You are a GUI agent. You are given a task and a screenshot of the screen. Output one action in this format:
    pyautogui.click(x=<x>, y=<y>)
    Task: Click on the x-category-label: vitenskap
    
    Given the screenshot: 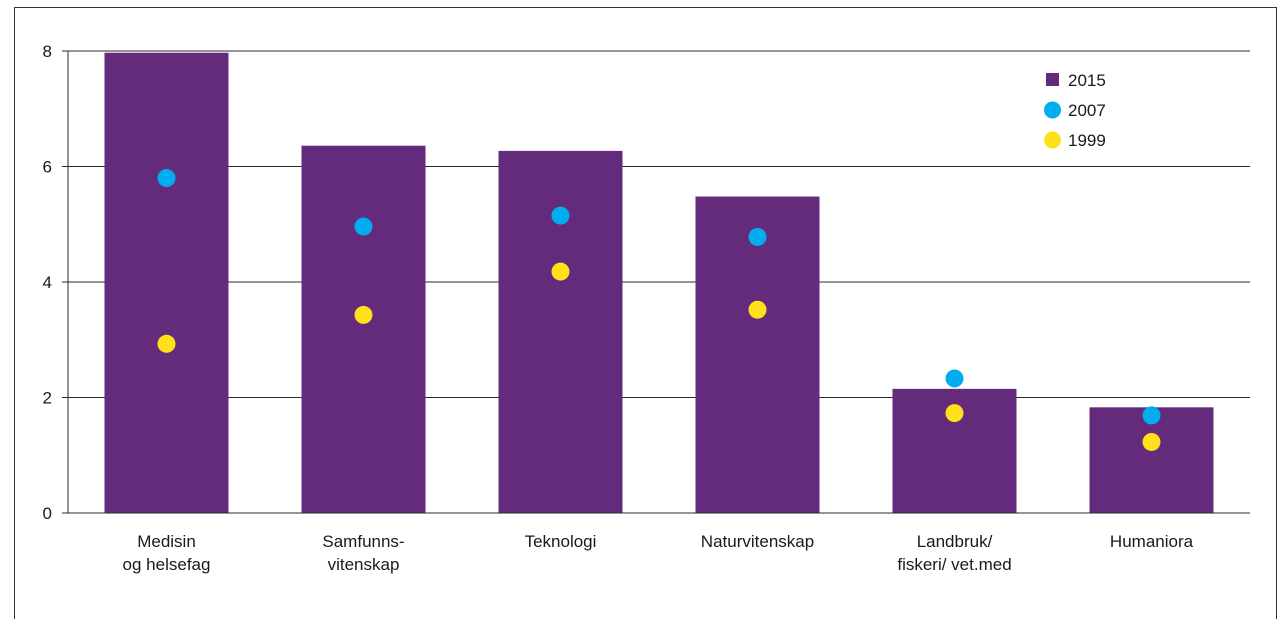 What is the action you would take?
    pyautogui.click(x=364, y=564)
    